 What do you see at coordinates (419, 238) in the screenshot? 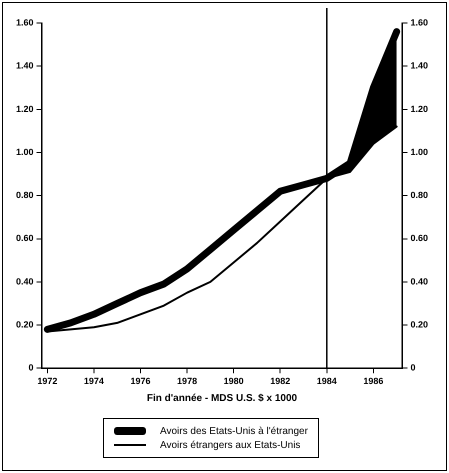
I see `y2-tick-label: 0.60` at bounding box center [419, 238].